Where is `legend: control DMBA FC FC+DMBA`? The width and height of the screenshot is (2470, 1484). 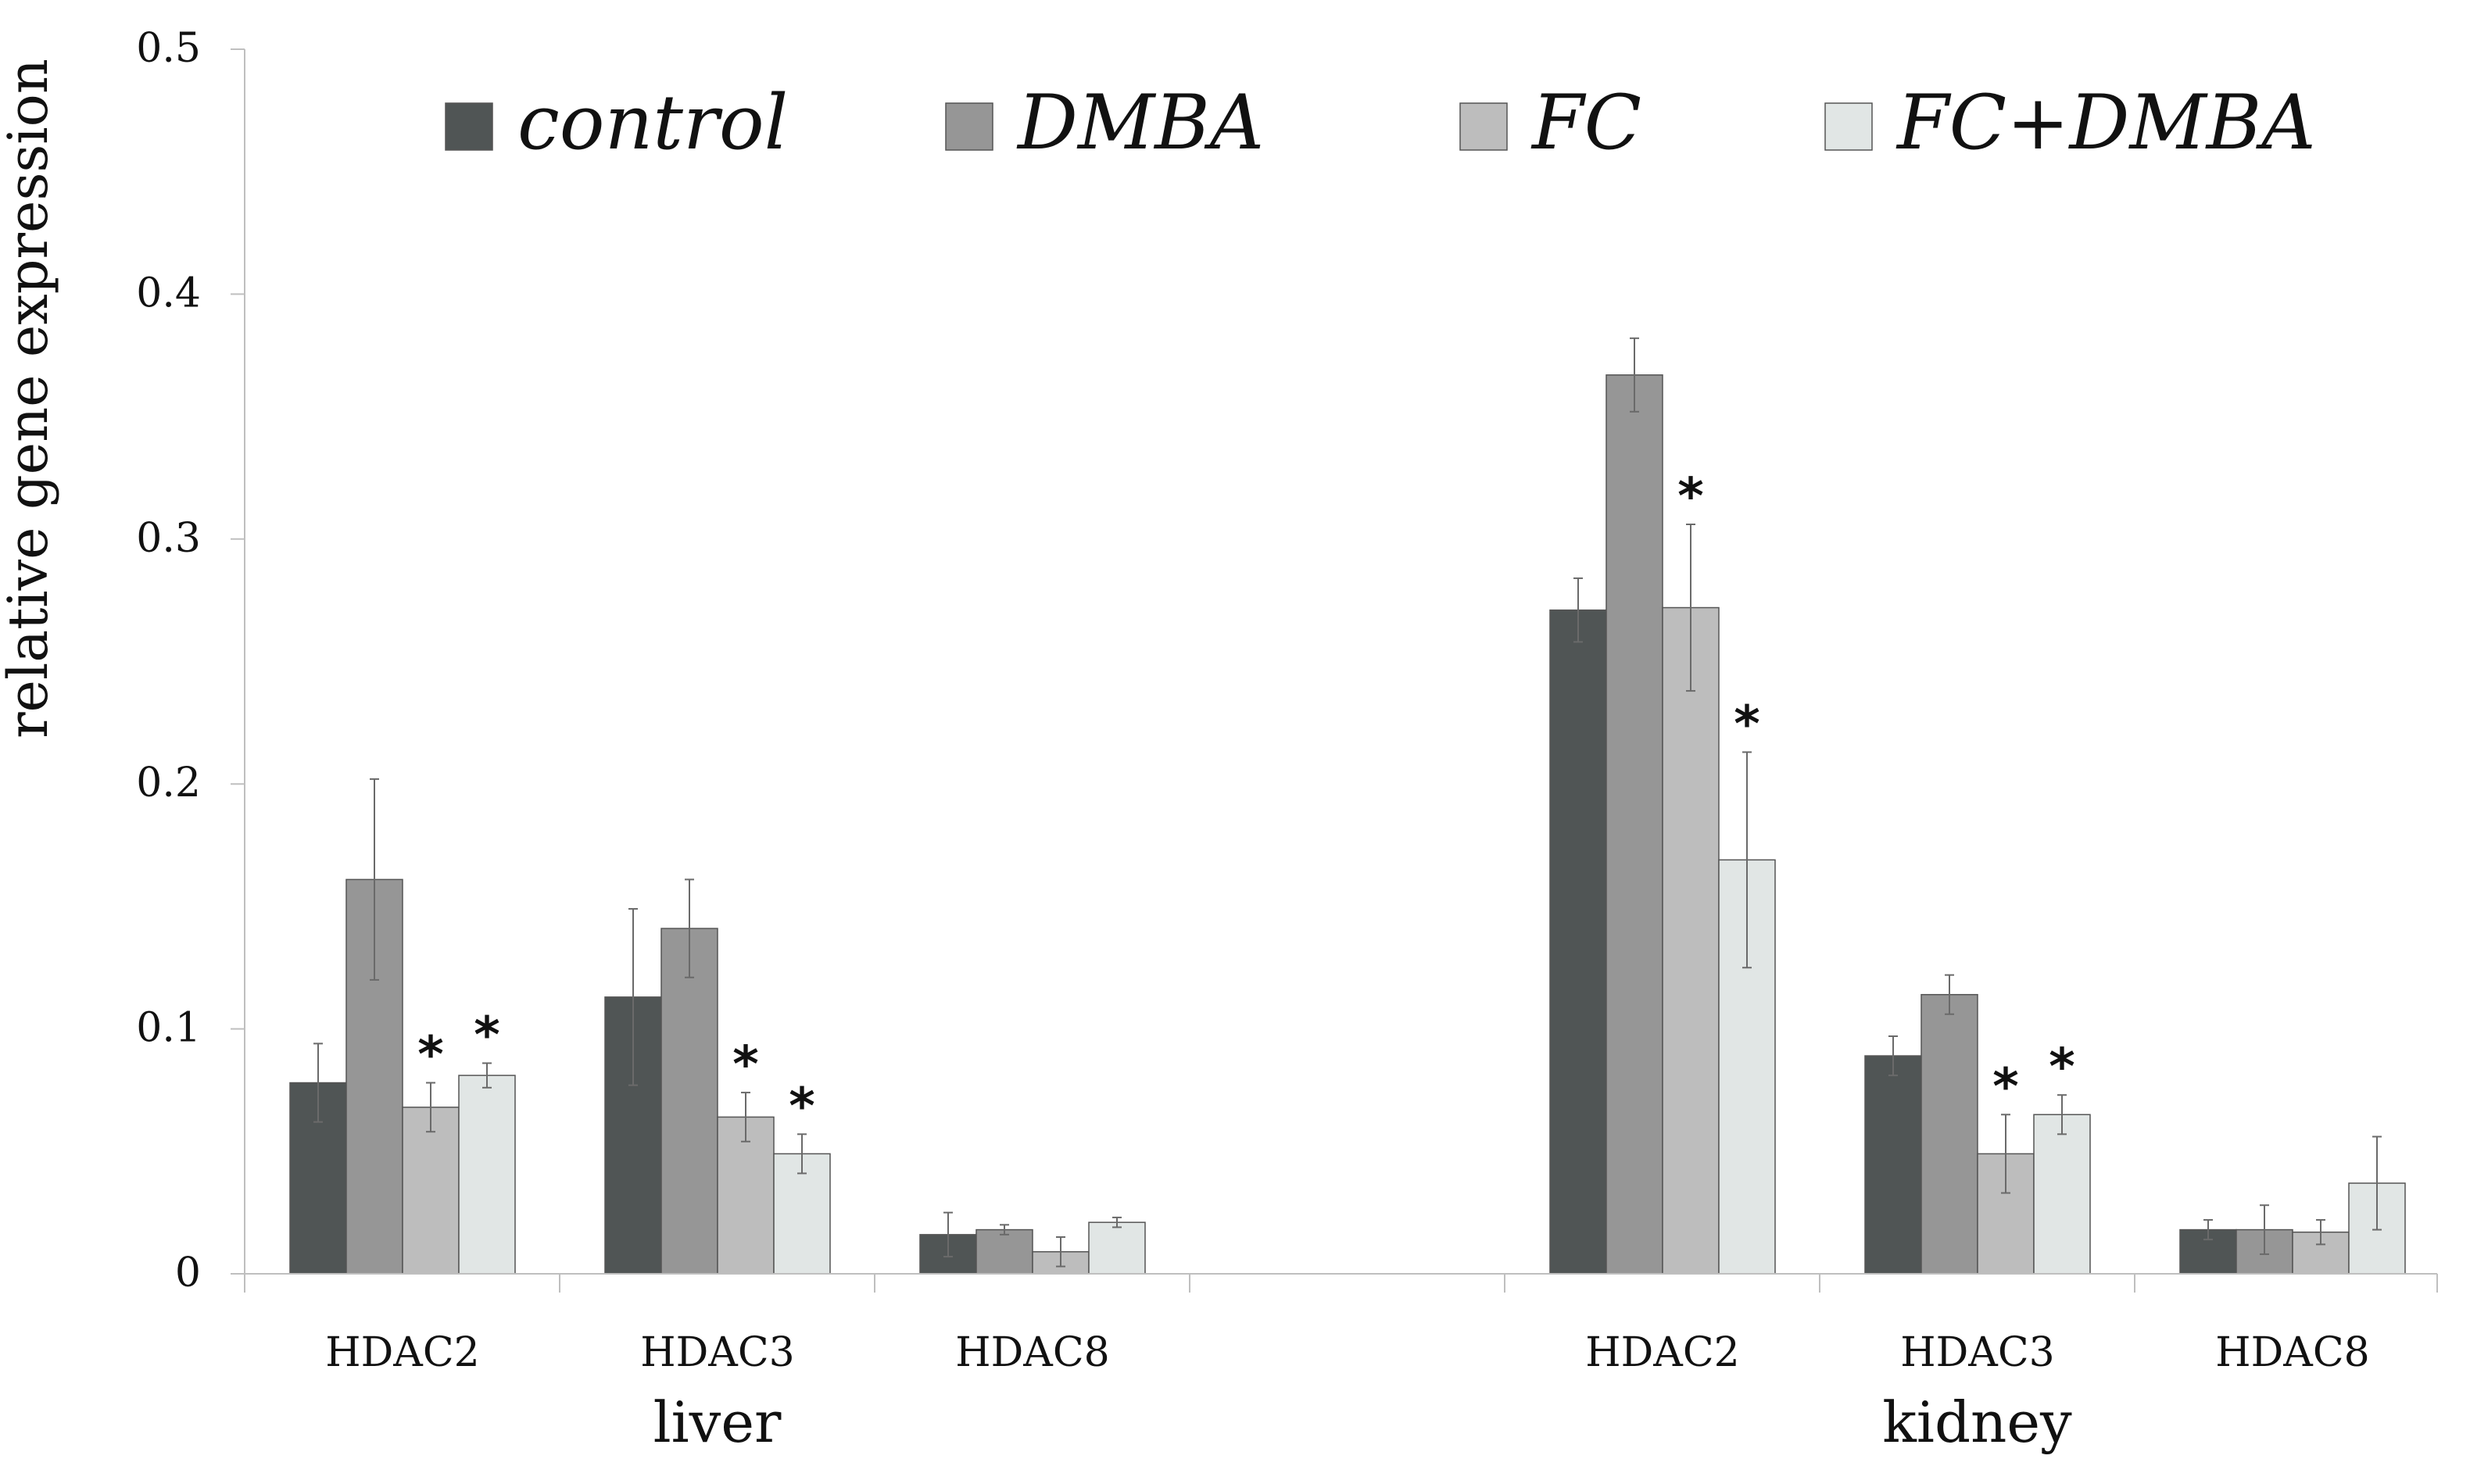 legend: control DMBA FC FC+DMBA is located at coordinates (1380, 122).